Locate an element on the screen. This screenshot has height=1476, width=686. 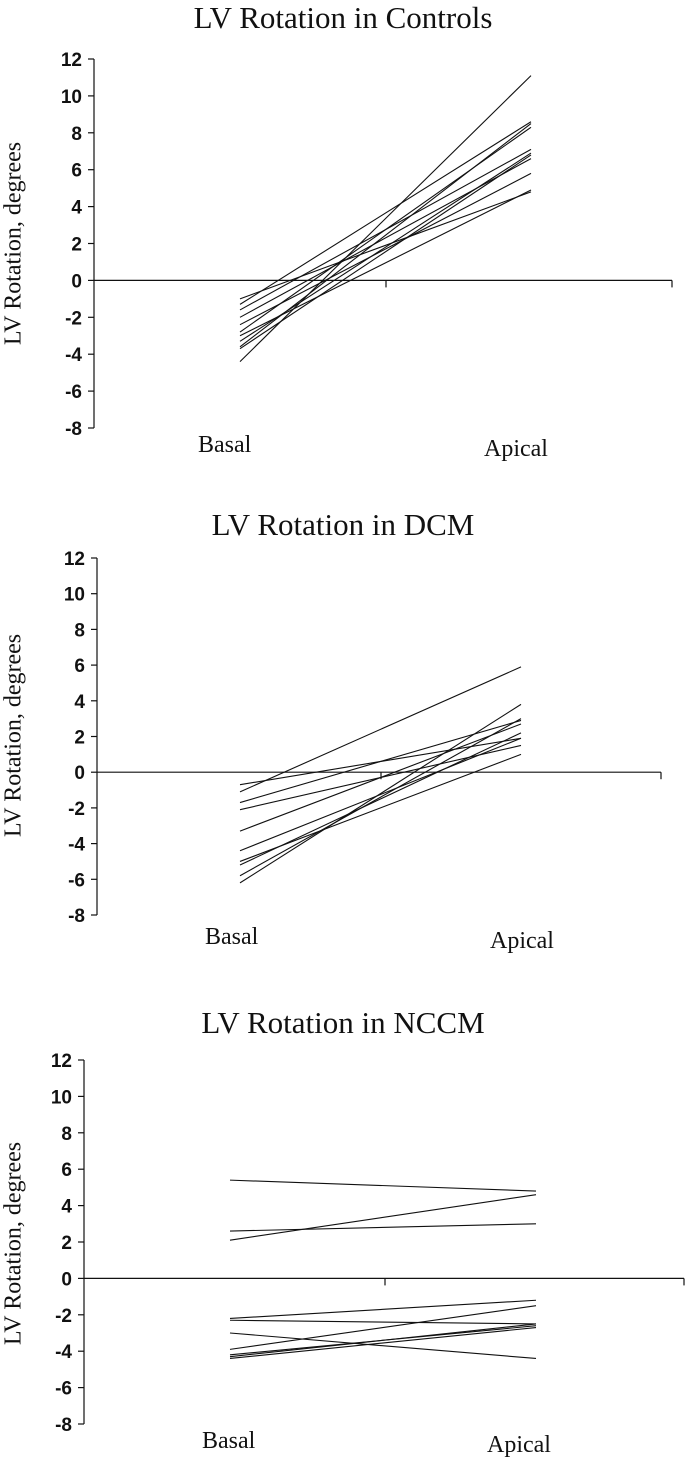
chart-title: LV Rotation in Controls is located at coordinates (343, 17).